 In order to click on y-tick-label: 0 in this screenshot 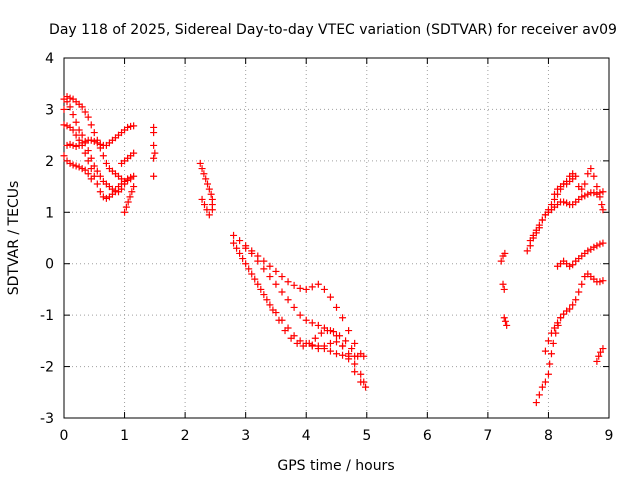, I will do `click(49, 265)`.